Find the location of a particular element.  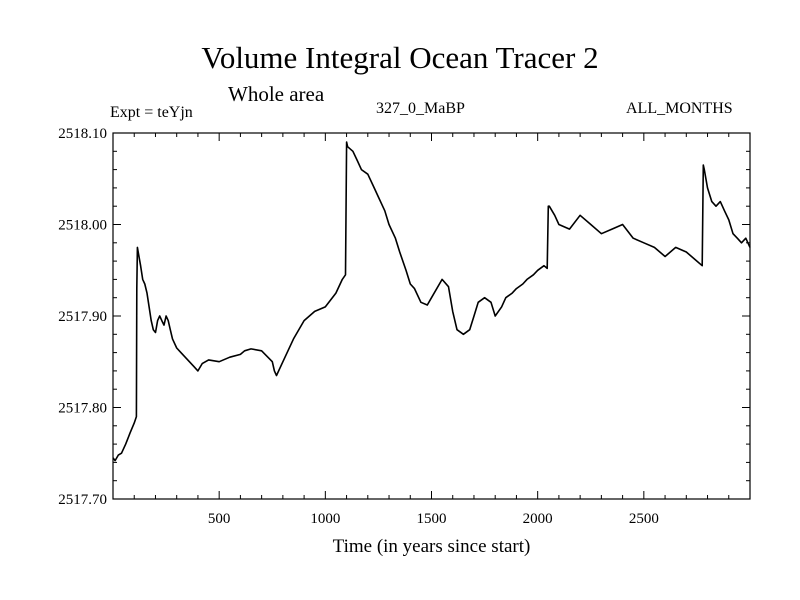

x-tick-label: 2500 is located at coordinates (644, 519).